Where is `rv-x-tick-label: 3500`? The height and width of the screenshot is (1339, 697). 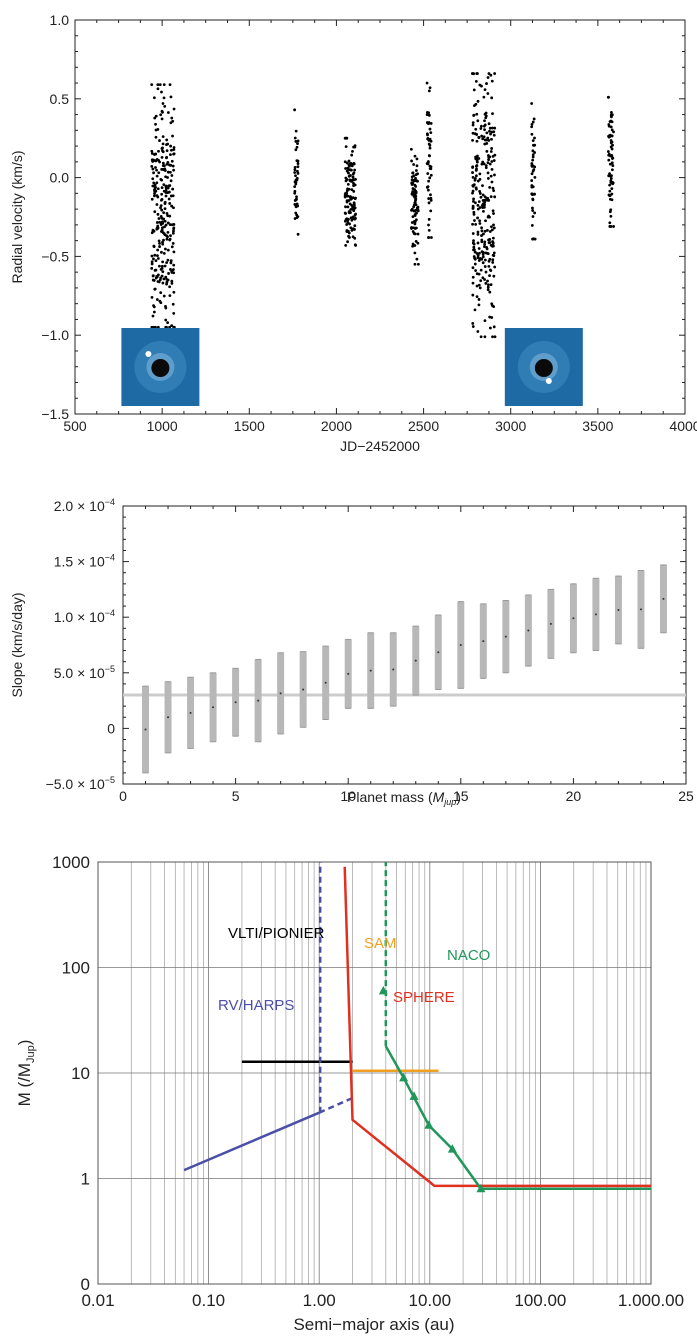
rv-x-tick-label: 3500 is located at coordinates (597, 426).